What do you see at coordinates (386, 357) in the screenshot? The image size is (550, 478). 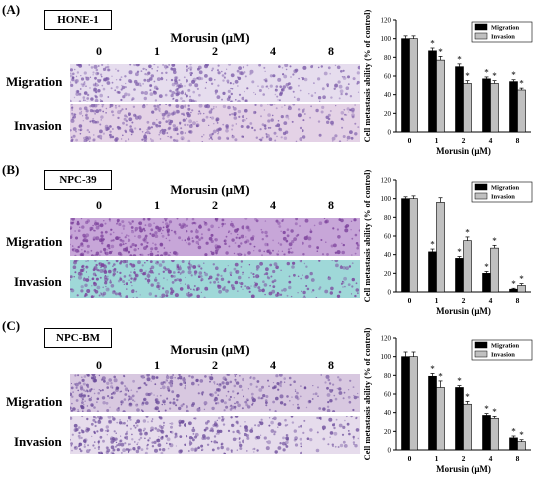 I see `chart-c-ytick-label: 100` at bounding box center [386, 357].